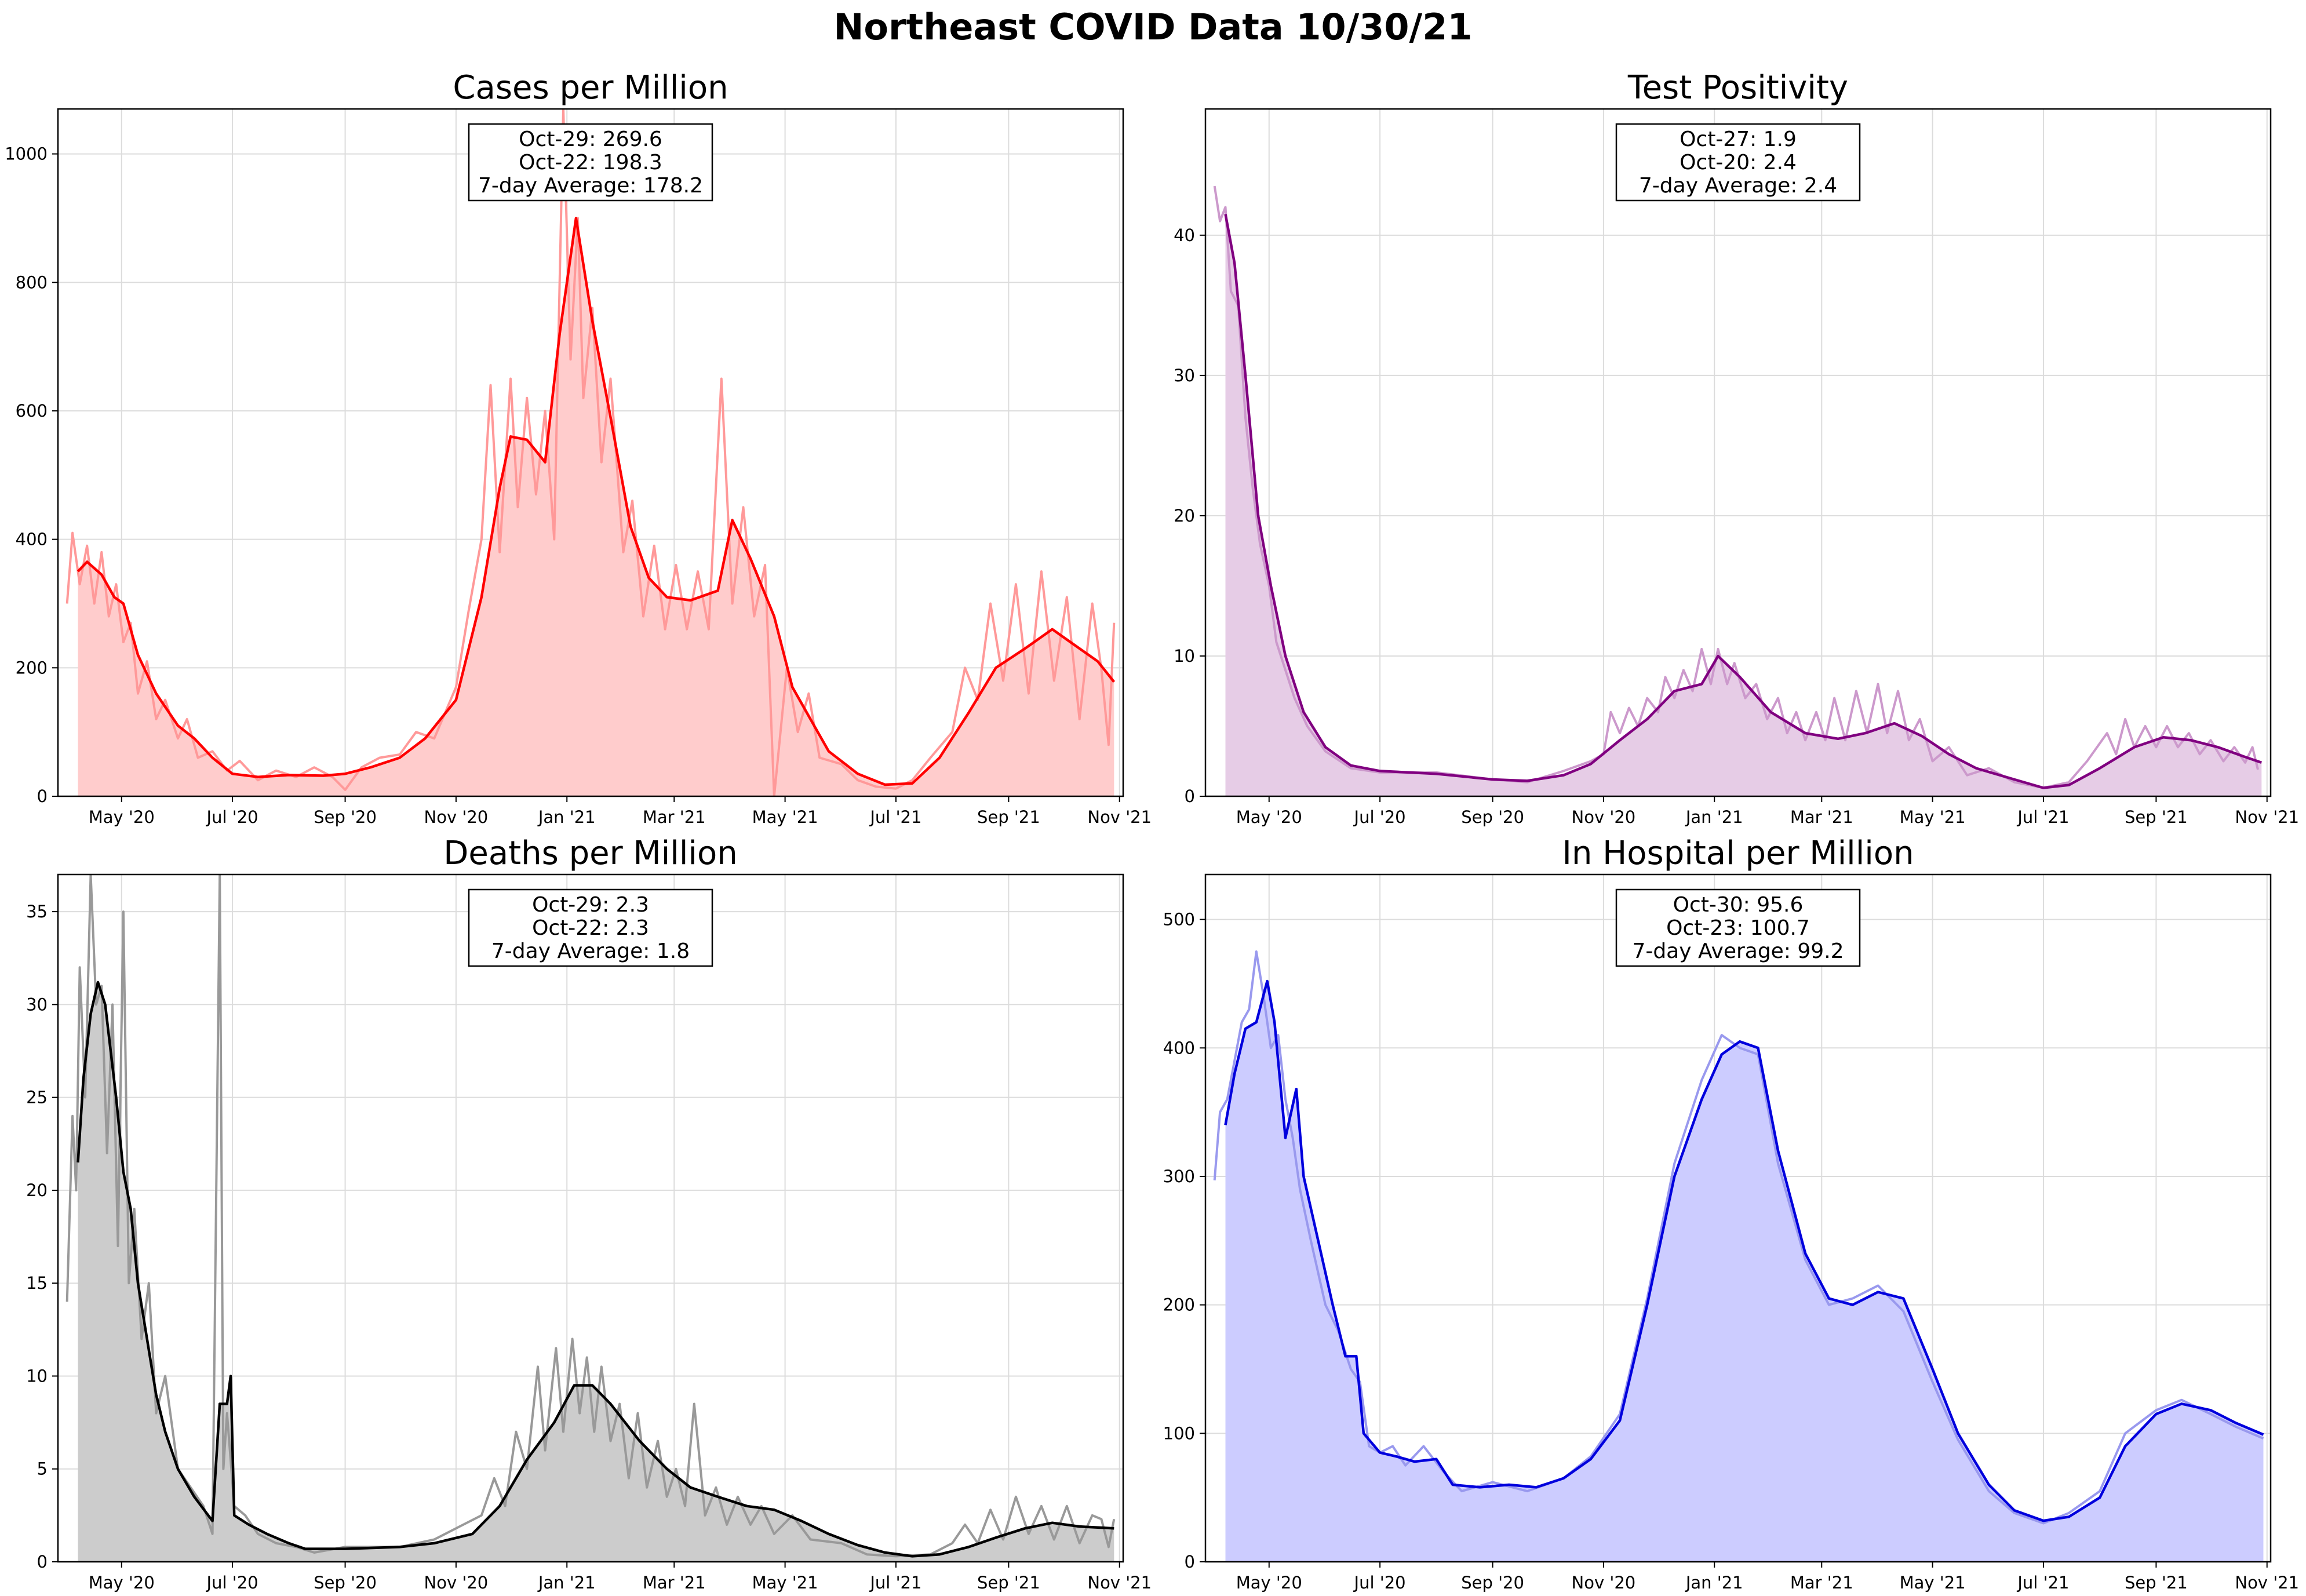  I want to click on y-tick-label: 5, so click(42, 1469).